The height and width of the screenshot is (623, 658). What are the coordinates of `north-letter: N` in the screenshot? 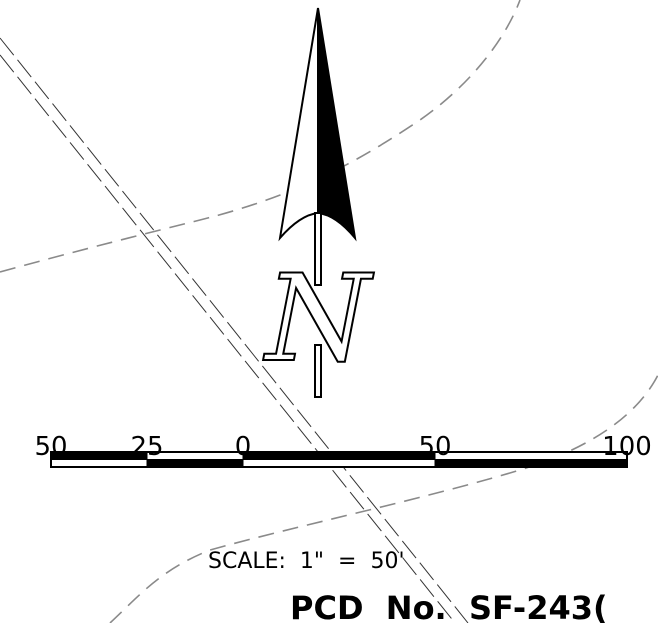 It's located at (319, 319).